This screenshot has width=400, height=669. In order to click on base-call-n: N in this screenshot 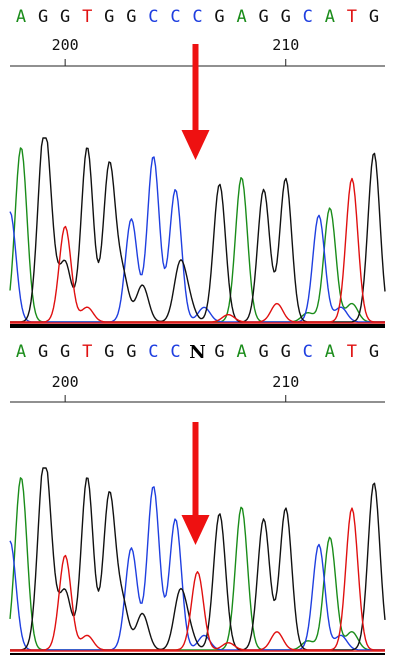, I will do `click(197, 352)`.